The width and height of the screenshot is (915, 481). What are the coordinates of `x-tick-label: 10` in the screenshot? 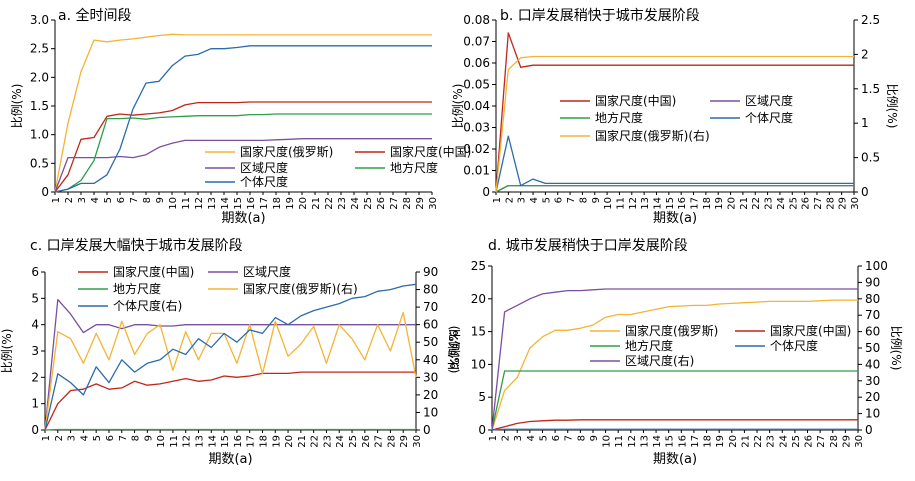 It's located at (607, 441).